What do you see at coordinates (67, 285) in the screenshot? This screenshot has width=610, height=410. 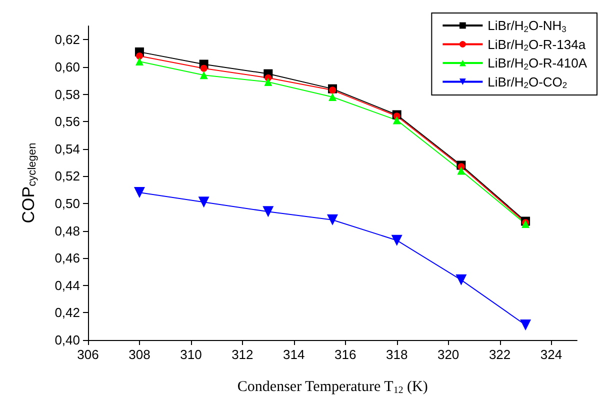 I see `y-tick-label: 0,44` at bounding box center [67, 285].